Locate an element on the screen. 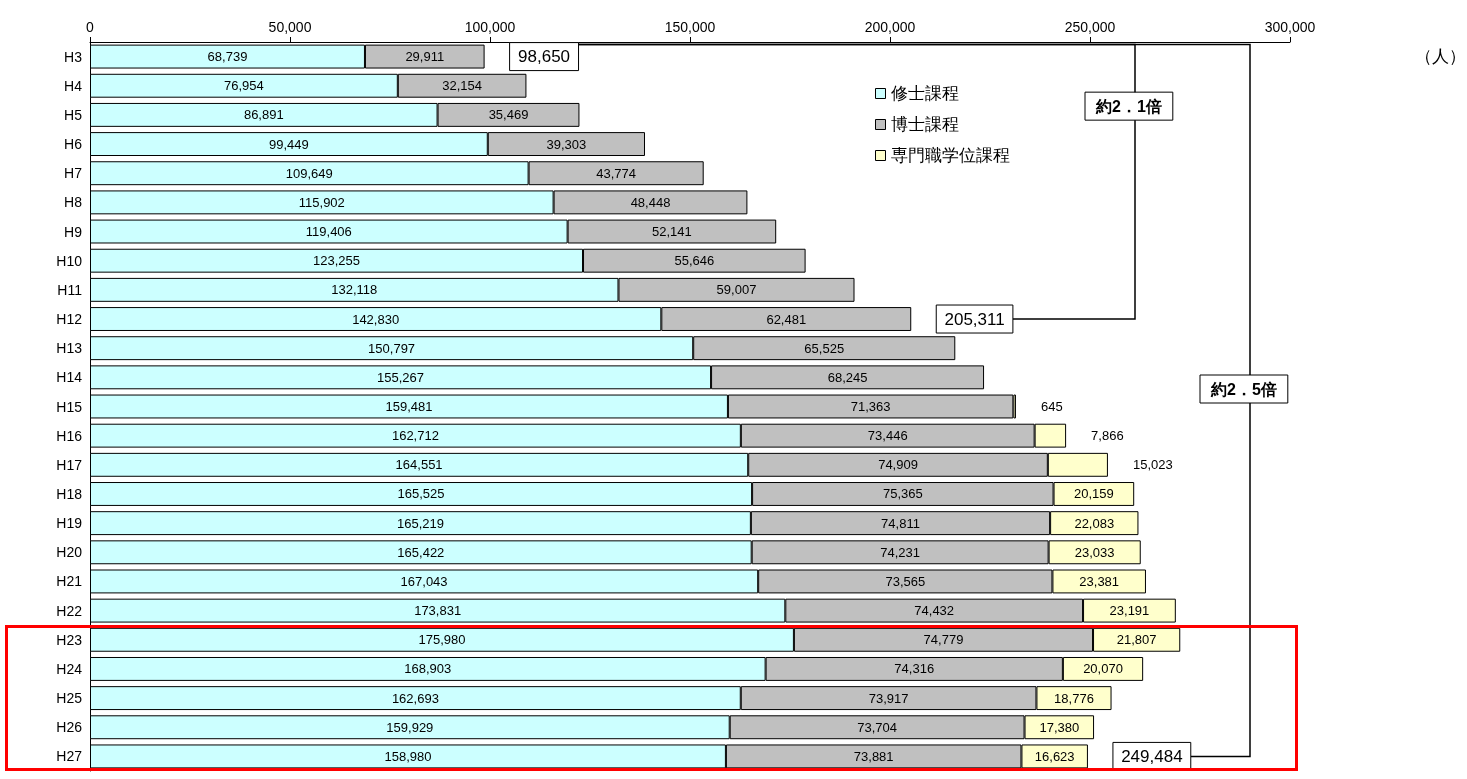 The image size is (1467, 779). y-tick-label: H13 is located at coordinates (69, 348).